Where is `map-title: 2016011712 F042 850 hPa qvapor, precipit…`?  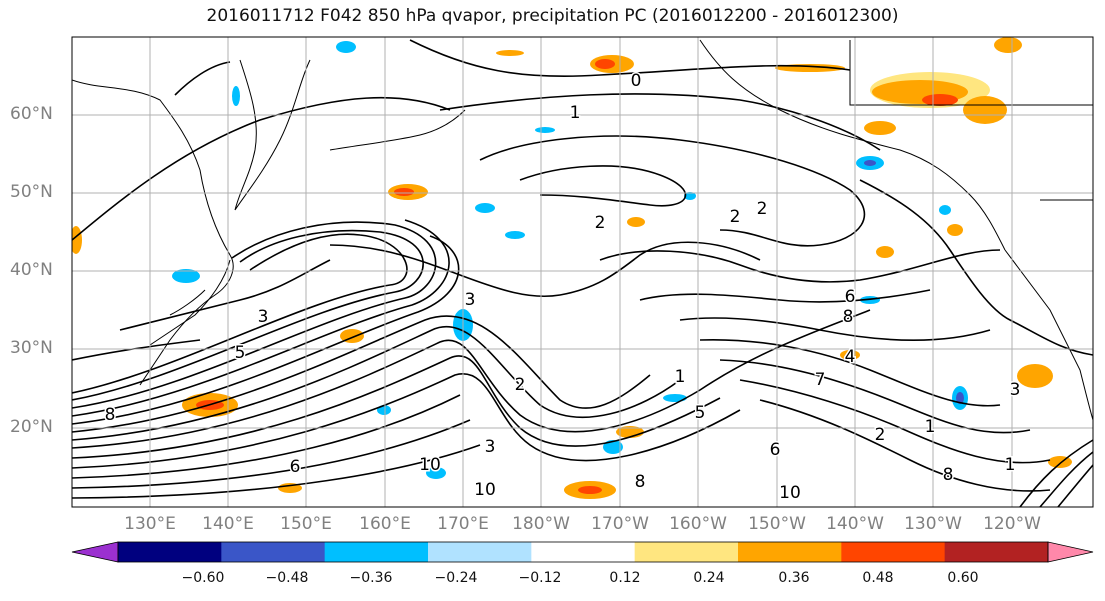
map-title: 2016011712 F042 850 hPa qvapor, precipit… is located at coordinates (552, 16).